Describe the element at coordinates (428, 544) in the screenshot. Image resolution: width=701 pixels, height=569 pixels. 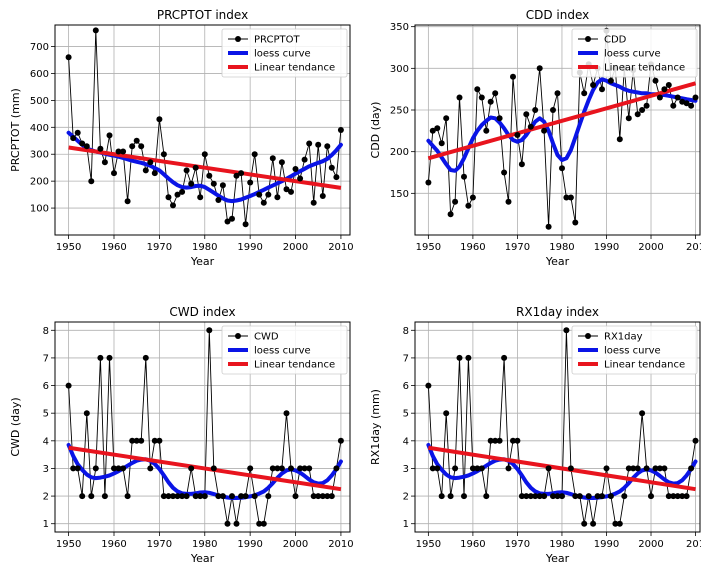
I see `x-tick-label: 1950` at that location.